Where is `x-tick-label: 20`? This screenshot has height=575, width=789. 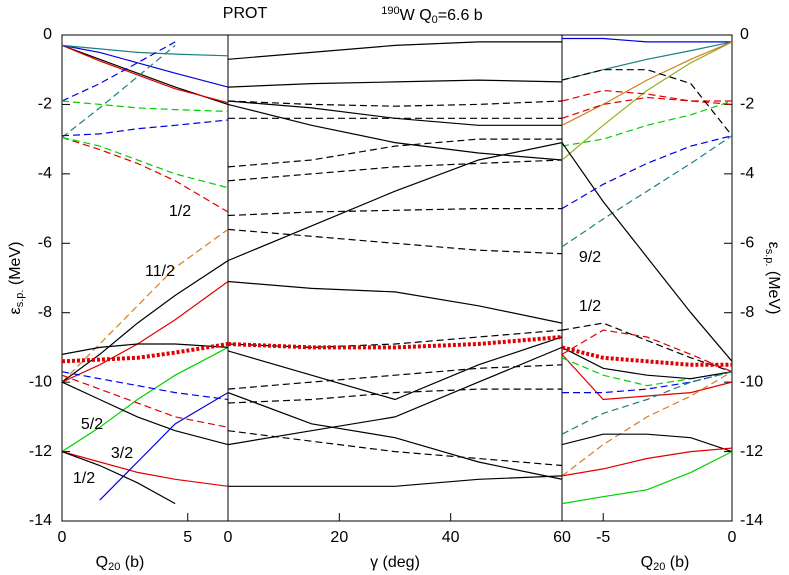 x-tick-label: 20 is located at coordinates (339, 537).